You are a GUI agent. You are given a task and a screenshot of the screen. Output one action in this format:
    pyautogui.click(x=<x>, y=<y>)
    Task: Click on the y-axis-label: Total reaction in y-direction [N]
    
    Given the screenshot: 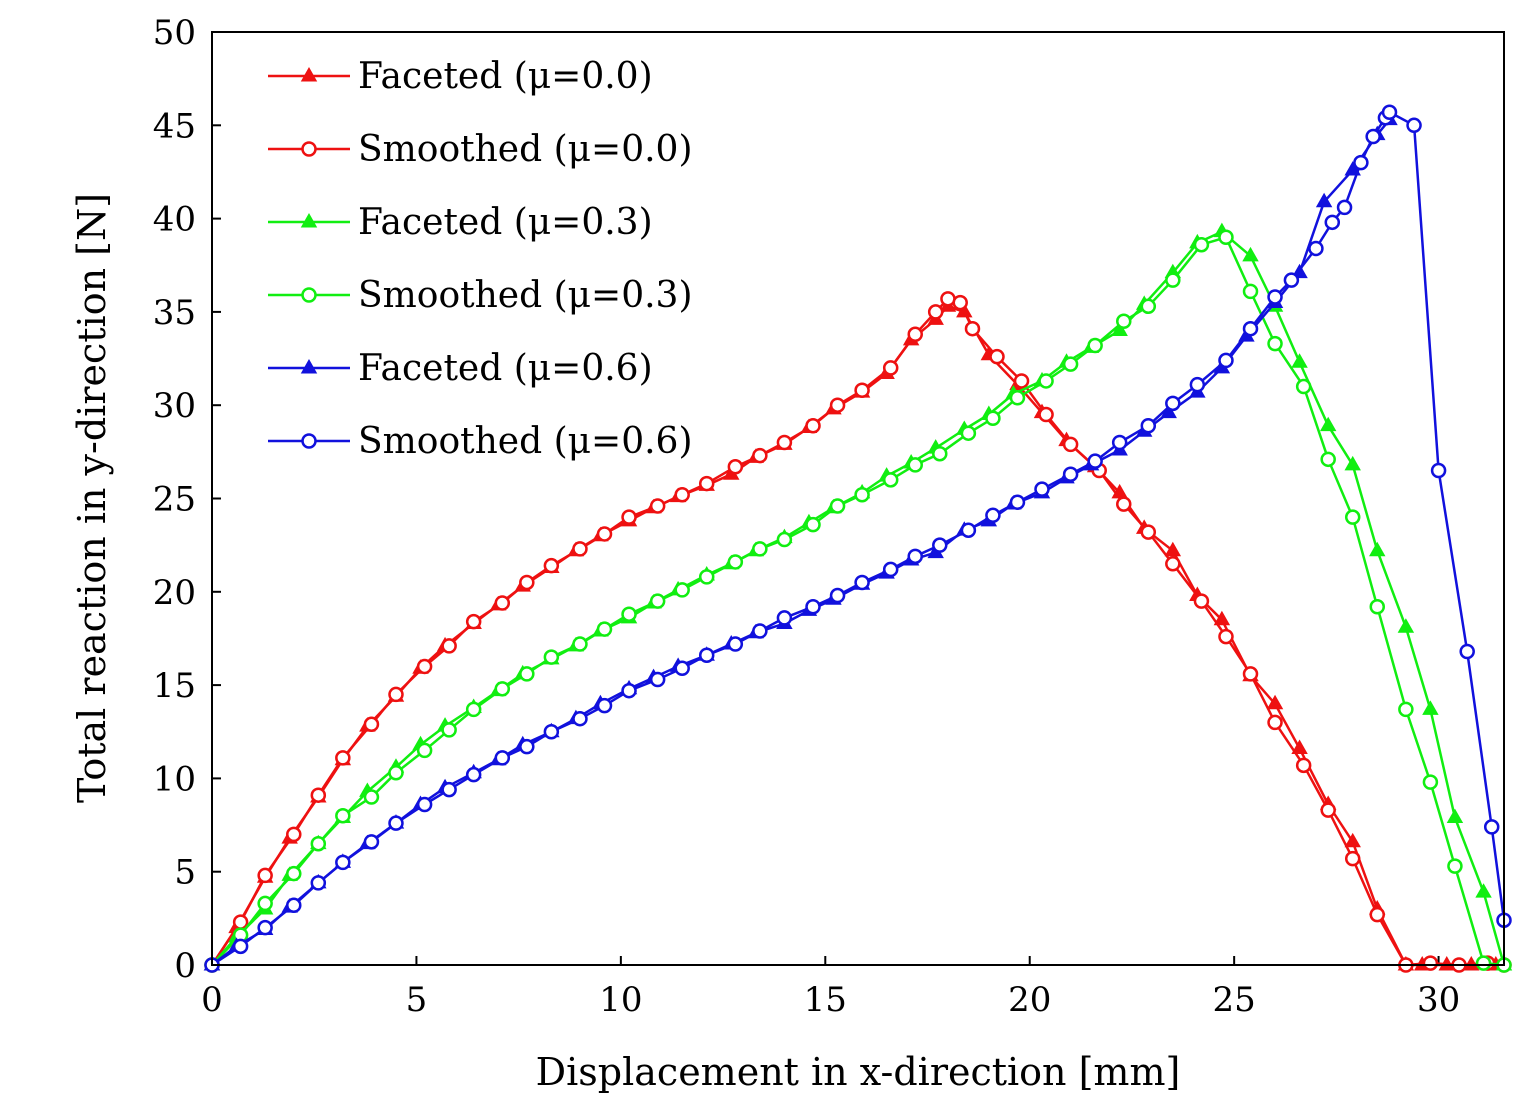 What is the action you would take?
    pyautogui.click(x=92, y=498)
    